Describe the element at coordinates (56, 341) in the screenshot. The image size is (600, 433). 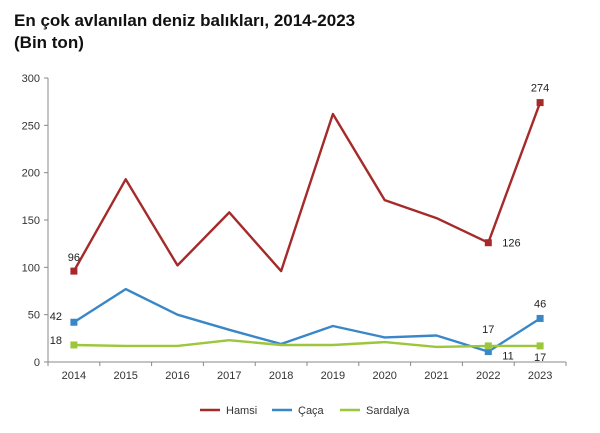
I see `data-label: 18` at that location.